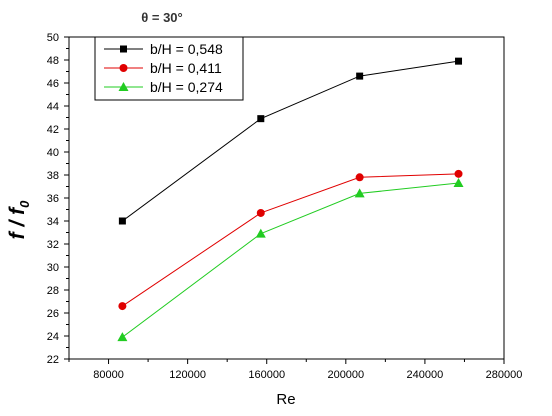 The width and height of the screenshot is (552, 416). What do you see at coordinates (53, 84) in the screenshot?
I see `y-tick-label: 46` at bounding box center [53, 84].